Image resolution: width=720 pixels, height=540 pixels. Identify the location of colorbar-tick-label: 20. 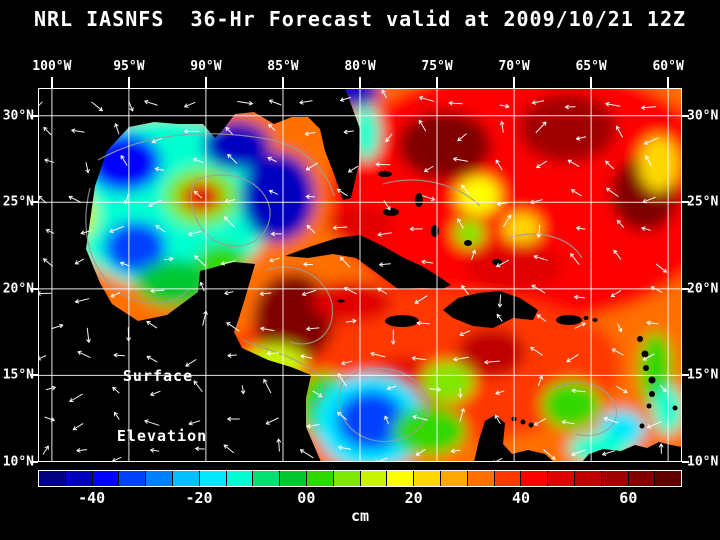
(413, 498).